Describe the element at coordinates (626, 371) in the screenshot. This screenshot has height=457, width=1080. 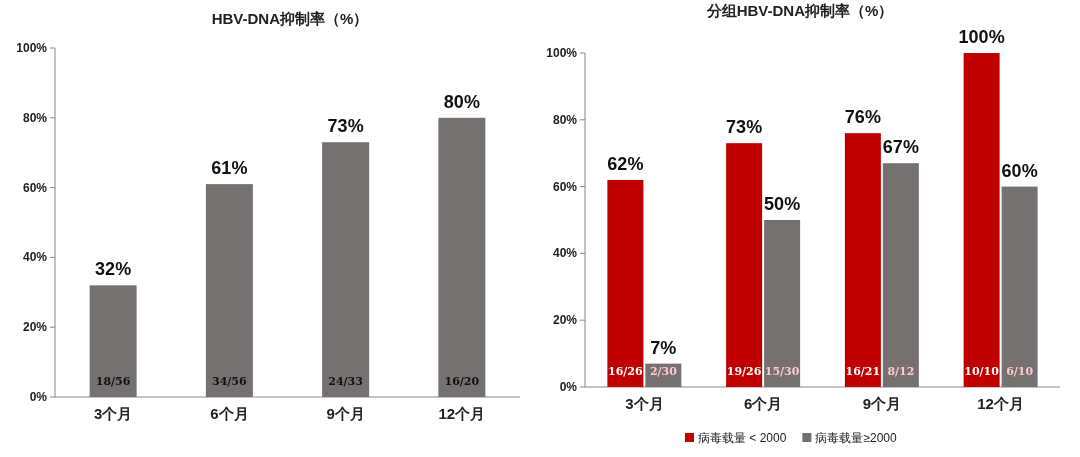
I see `annotation: 16/26` at that location.